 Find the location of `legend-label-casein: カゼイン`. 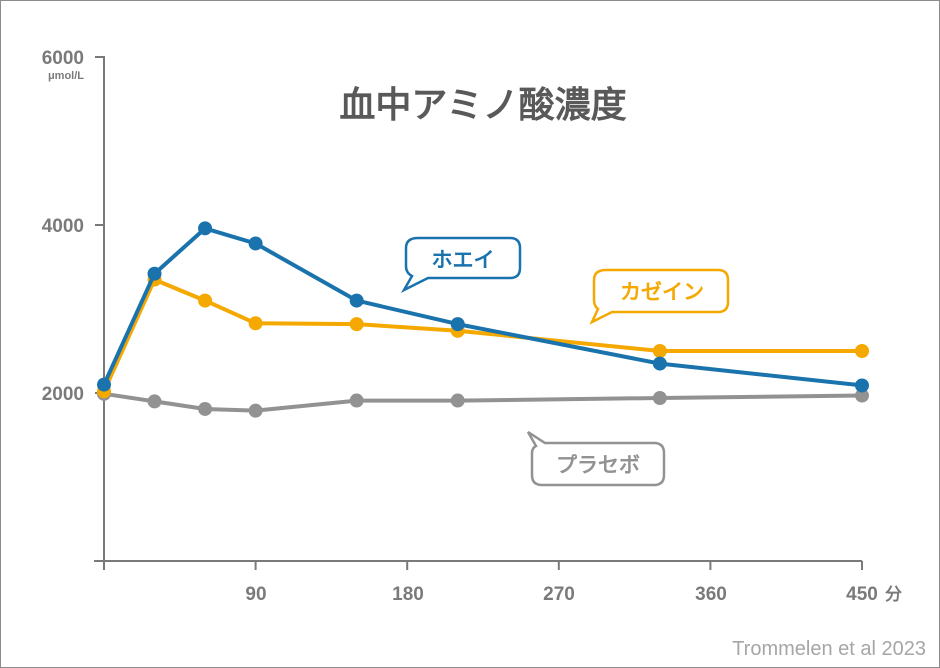

legend-label-casein: カゼイン is located at coordinates (662, 292).